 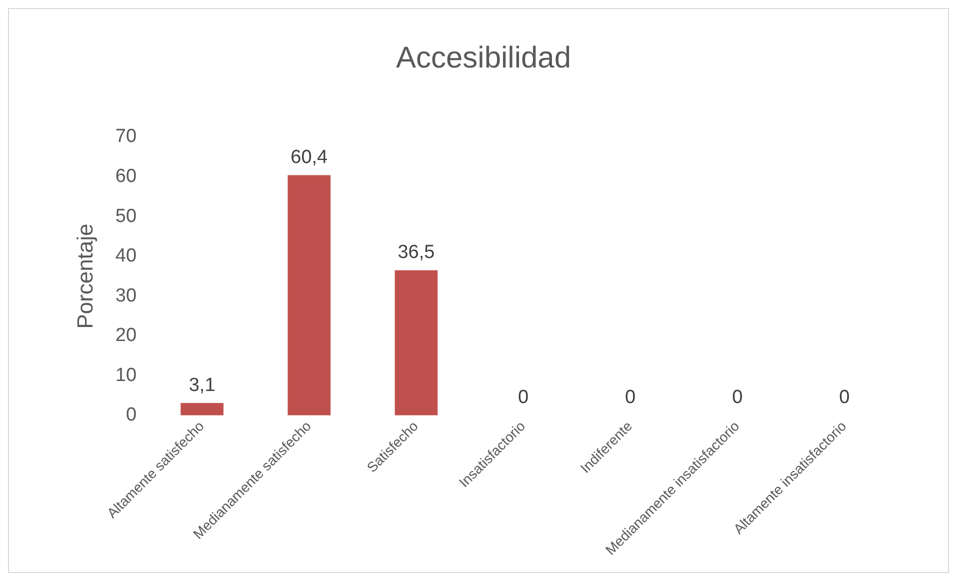 What do you see at coordinates (202, 385) in the screenshot?
I see `data-label: 3,1` at bounding box center [202, 385].